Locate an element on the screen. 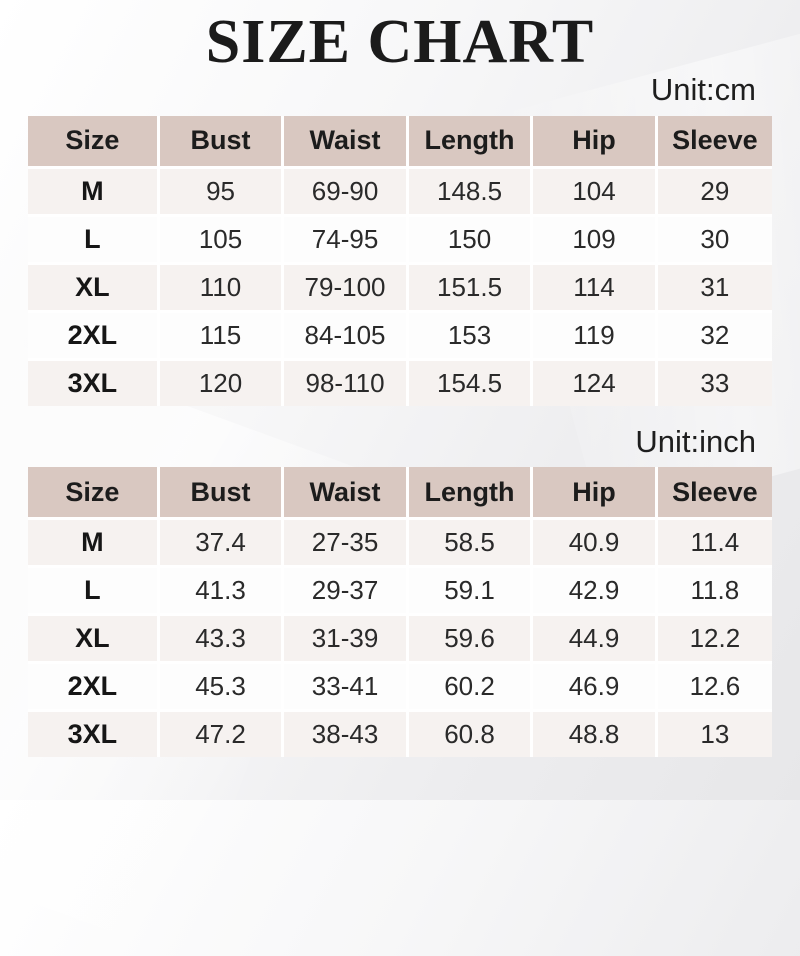 Image resolution: width=800 pixels, height=956 pixels. value-cell: 151.5 is located at coordinates (469, 287).